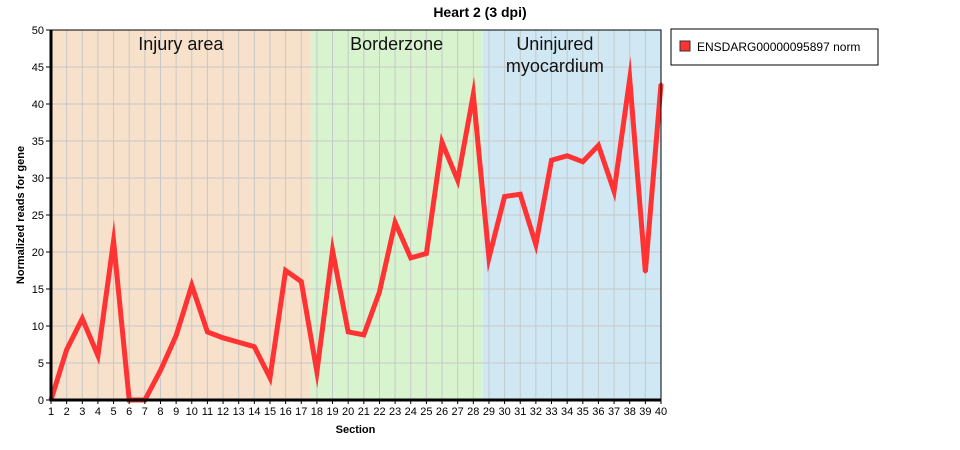 Image resolution: width=960 pixels, height=450 pixels. I want to click on x-tick-label: 10, so click(192, 412).